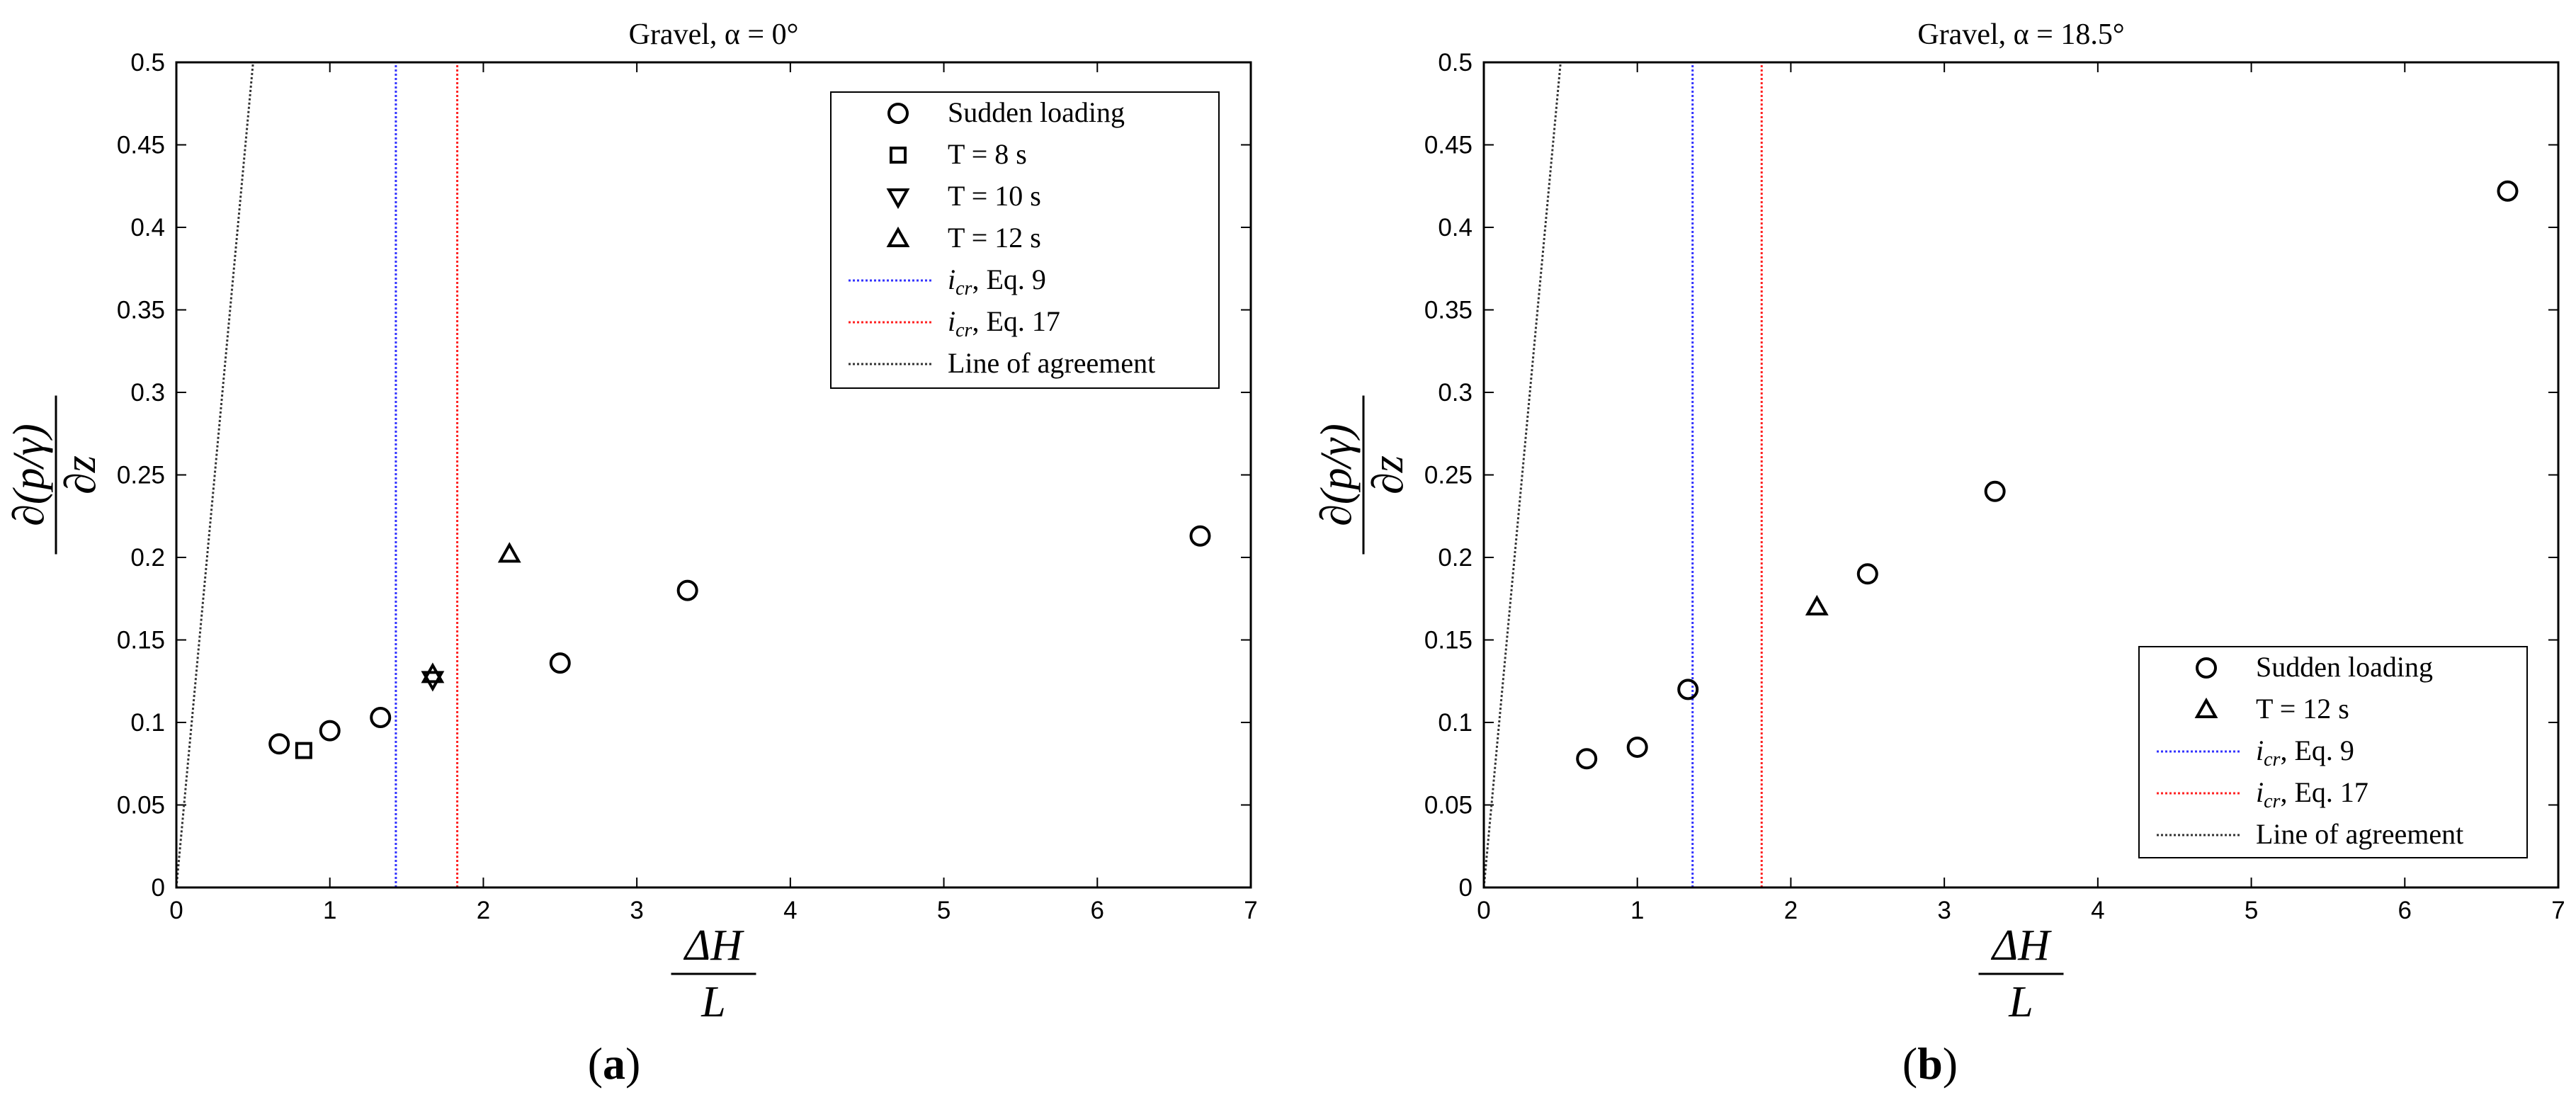 The height and width of the screenshot is (1095, 2576). I want to click on data-point-square, so click(303, 750).